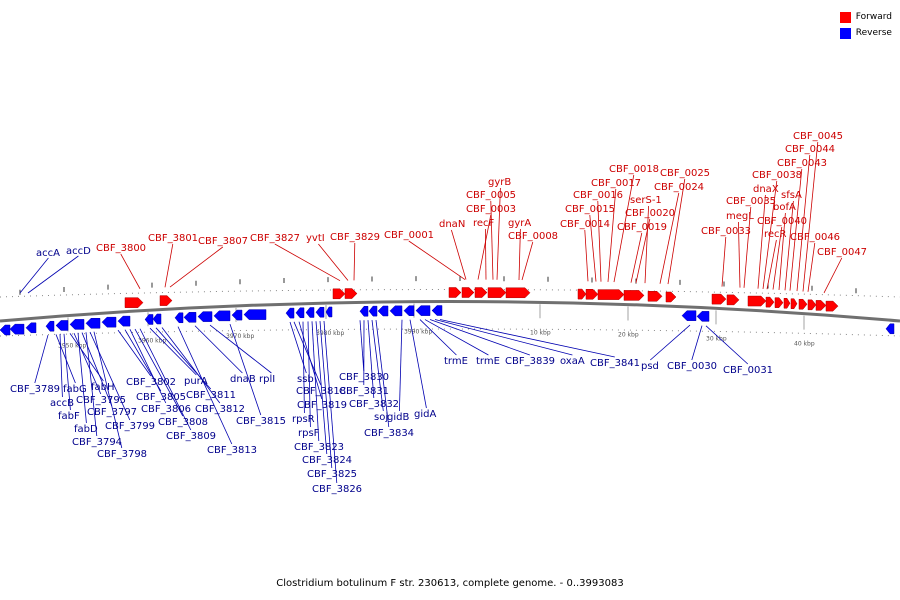 This screenshot has width=900, height=600. I want to click on forward-gene-label: CBF_0019, so click(642, 227).